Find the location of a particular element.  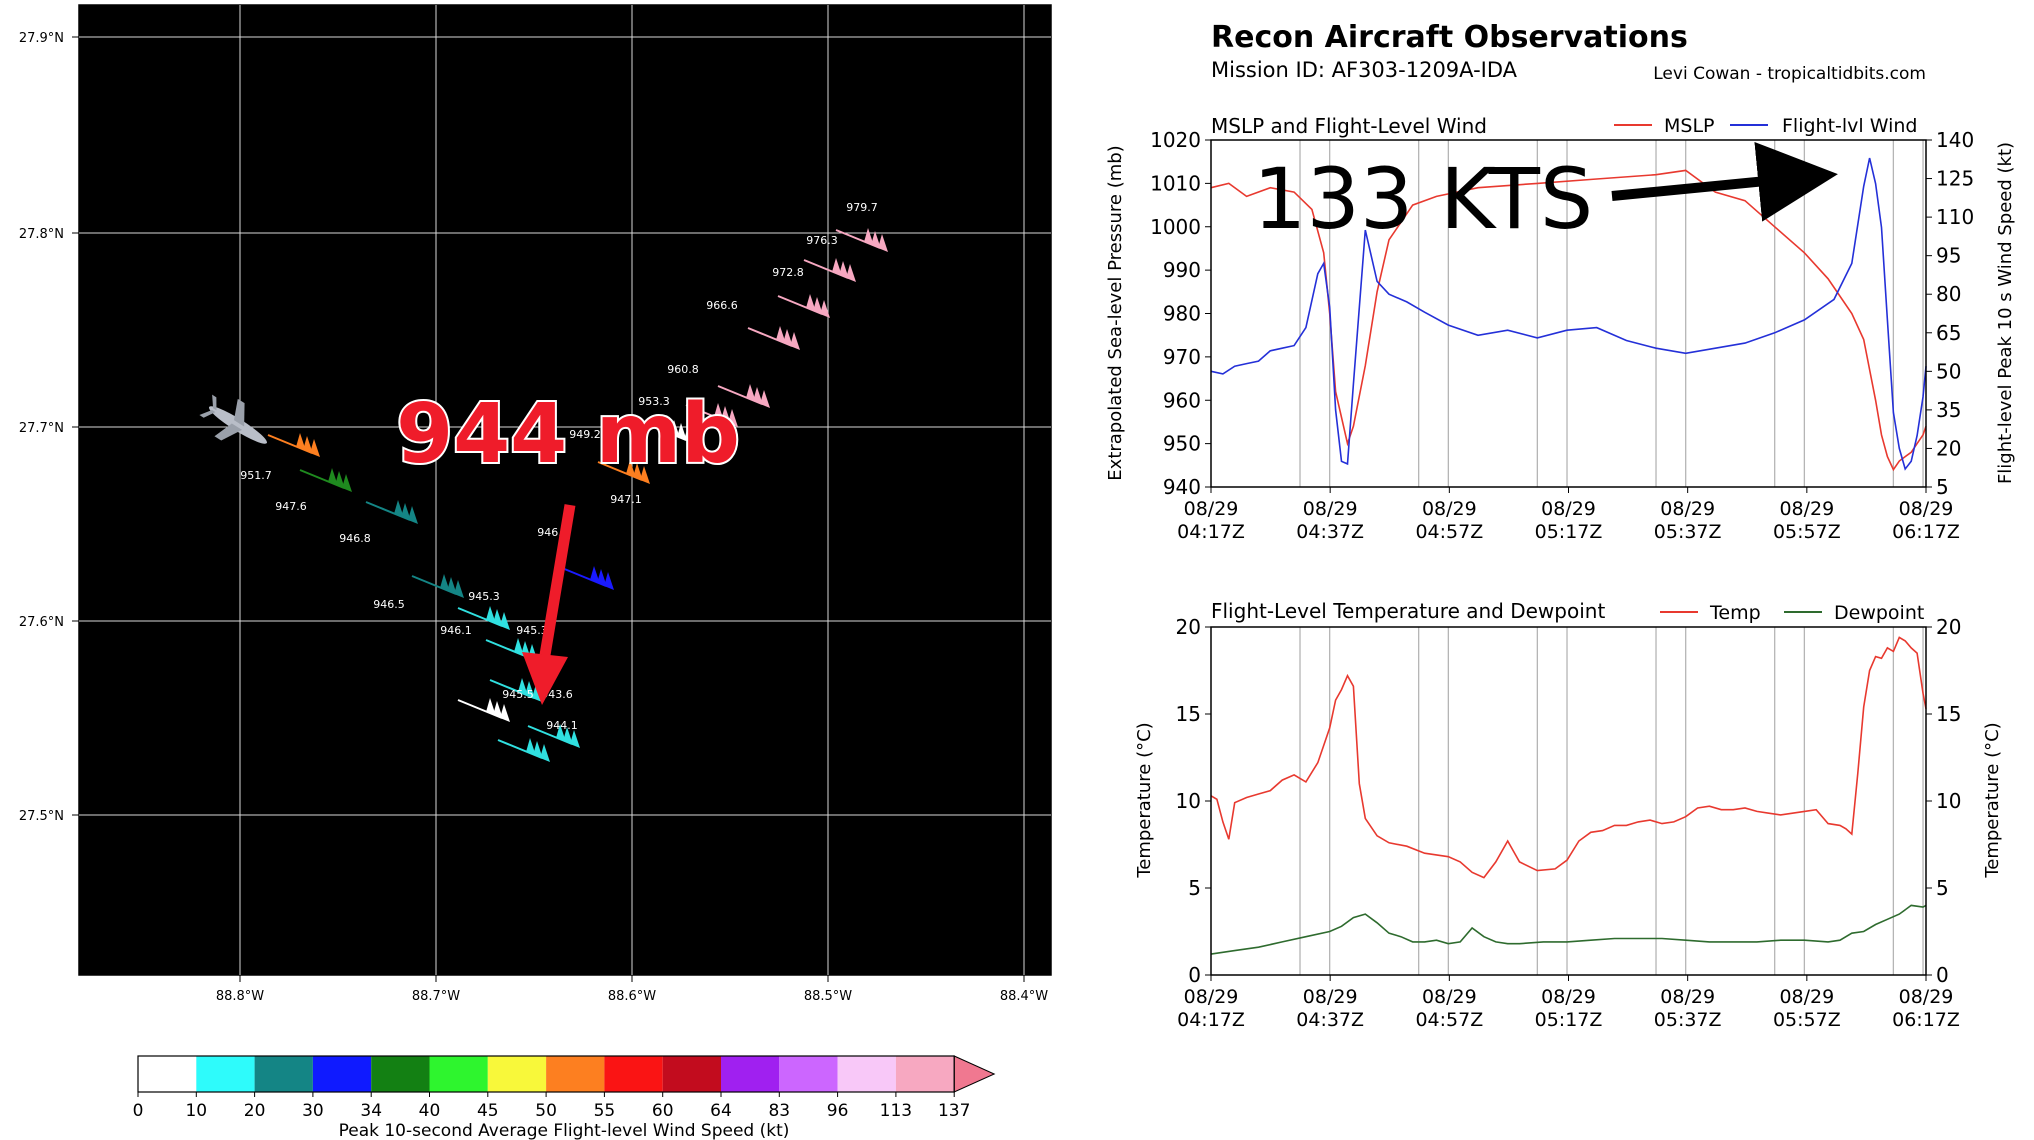

map-lon-tick: 88.8°W is located at coordinates (240, 996).